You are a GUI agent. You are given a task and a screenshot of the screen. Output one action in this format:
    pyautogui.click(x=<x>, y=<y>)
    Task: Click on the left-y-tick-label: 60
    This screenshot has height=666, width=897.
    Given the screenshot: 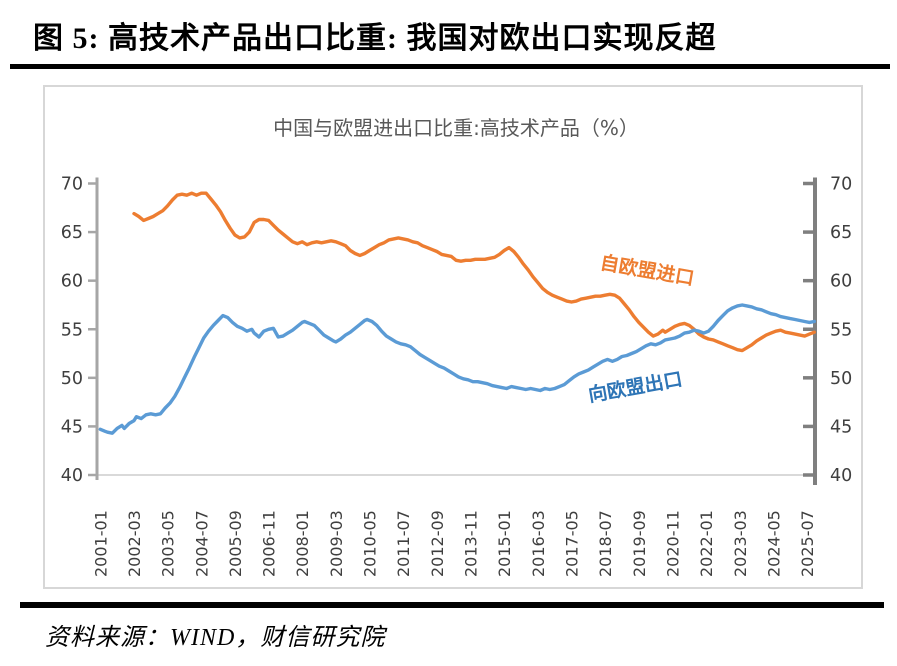 What is the action you would take?
    pyautogui.click(x=72, y=282)
    